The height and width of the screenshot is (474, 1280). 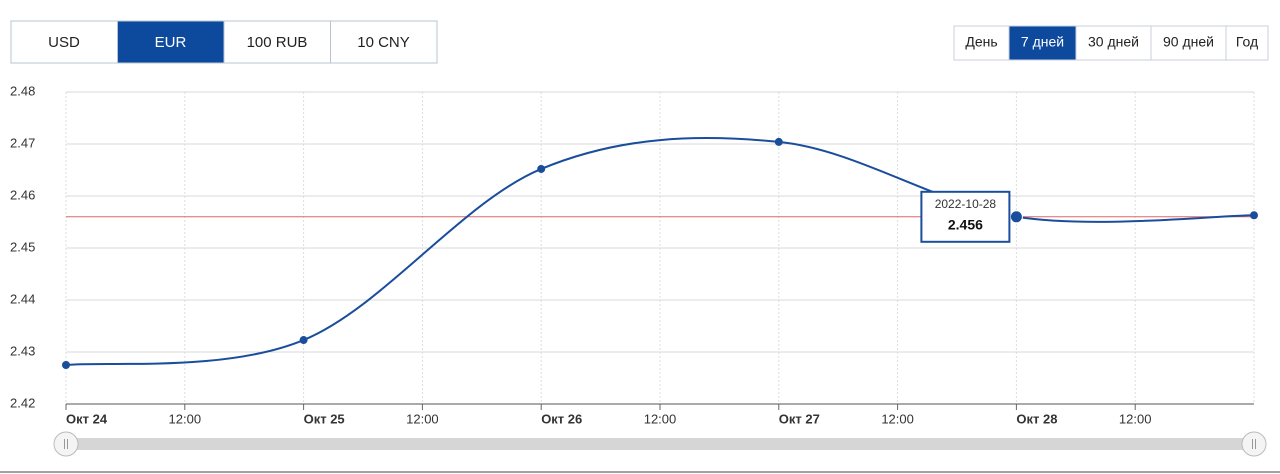 I want to click on y-tick-label: 2.44, so click(x=22, y=298).